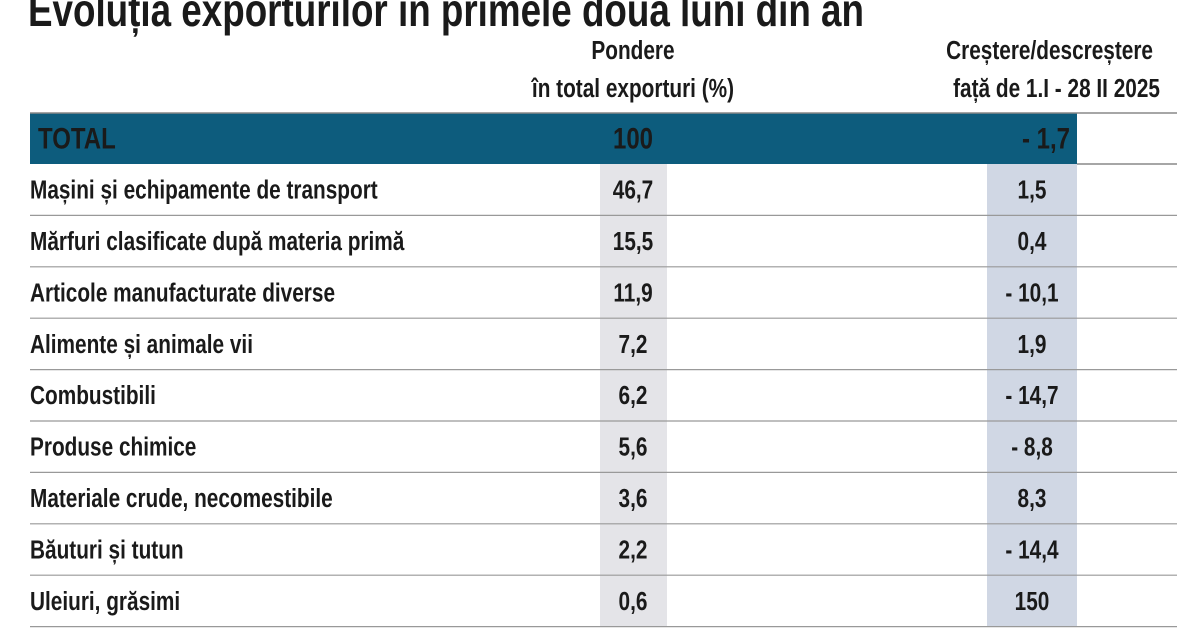 The image size is (1200, 630). Describe the element at coordinates (633, 498) in the screenshot. I see `row-share: 3,6` at that location.